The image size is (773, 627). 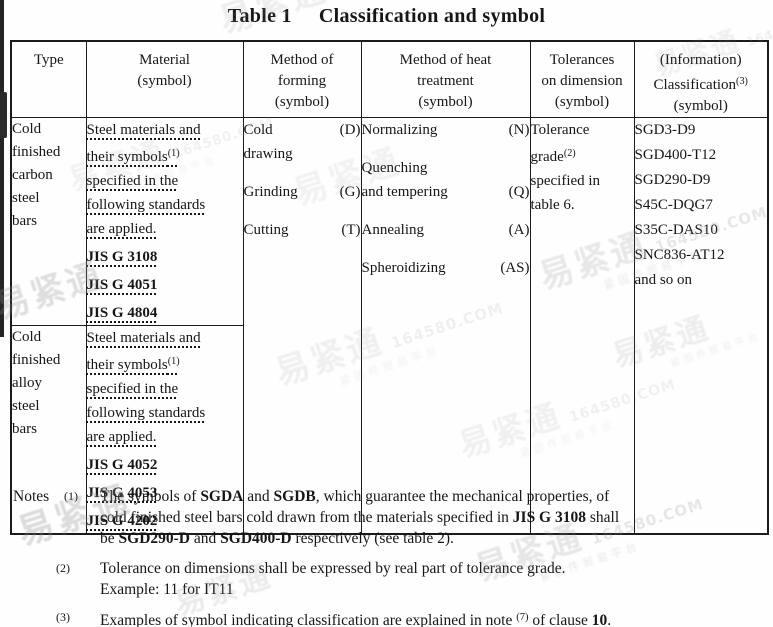 I want to click on method-entry: Quenching and tempering (Q), so click(x=445, y=180).